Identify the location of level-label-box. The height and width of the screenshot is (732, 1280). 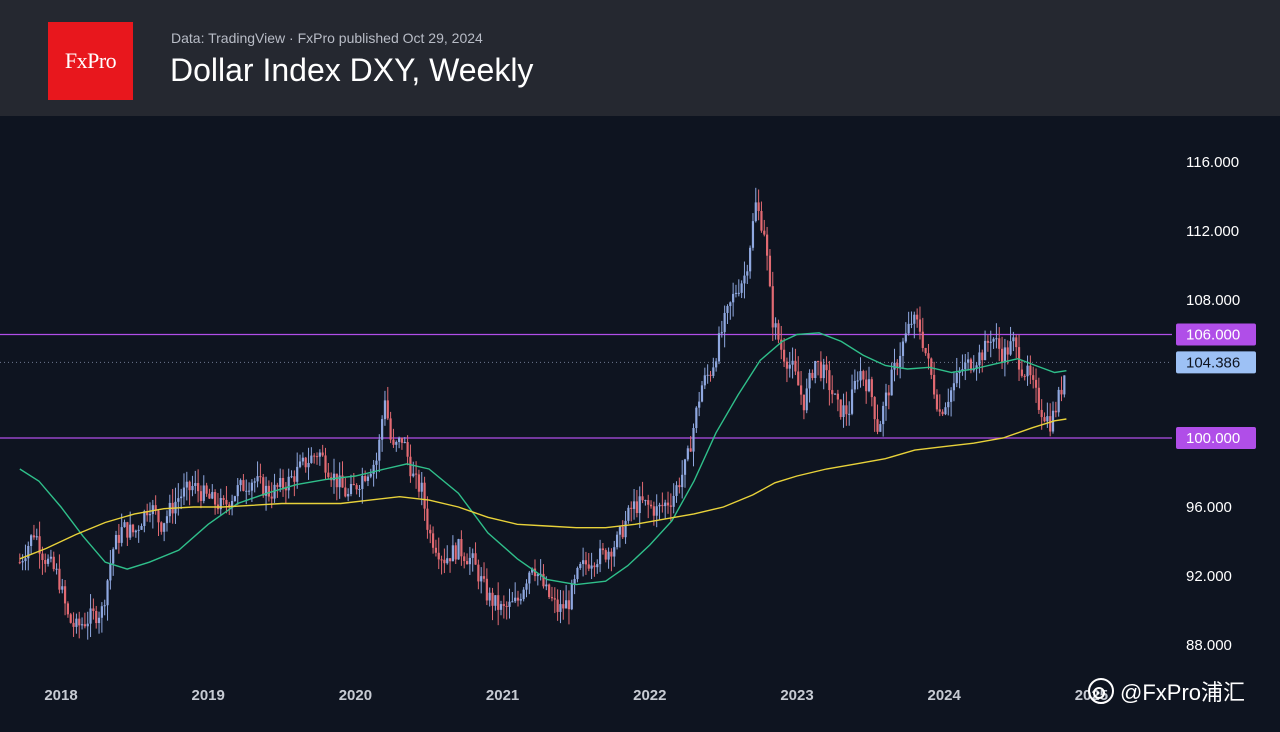
(1216, 334).